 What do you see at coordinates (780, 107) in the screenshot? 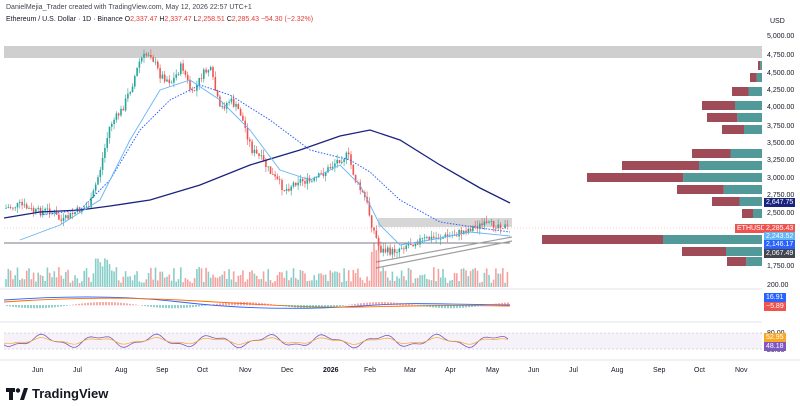
I see `price-axis-tick: 4,000.00` at bounding box center [780, 107].